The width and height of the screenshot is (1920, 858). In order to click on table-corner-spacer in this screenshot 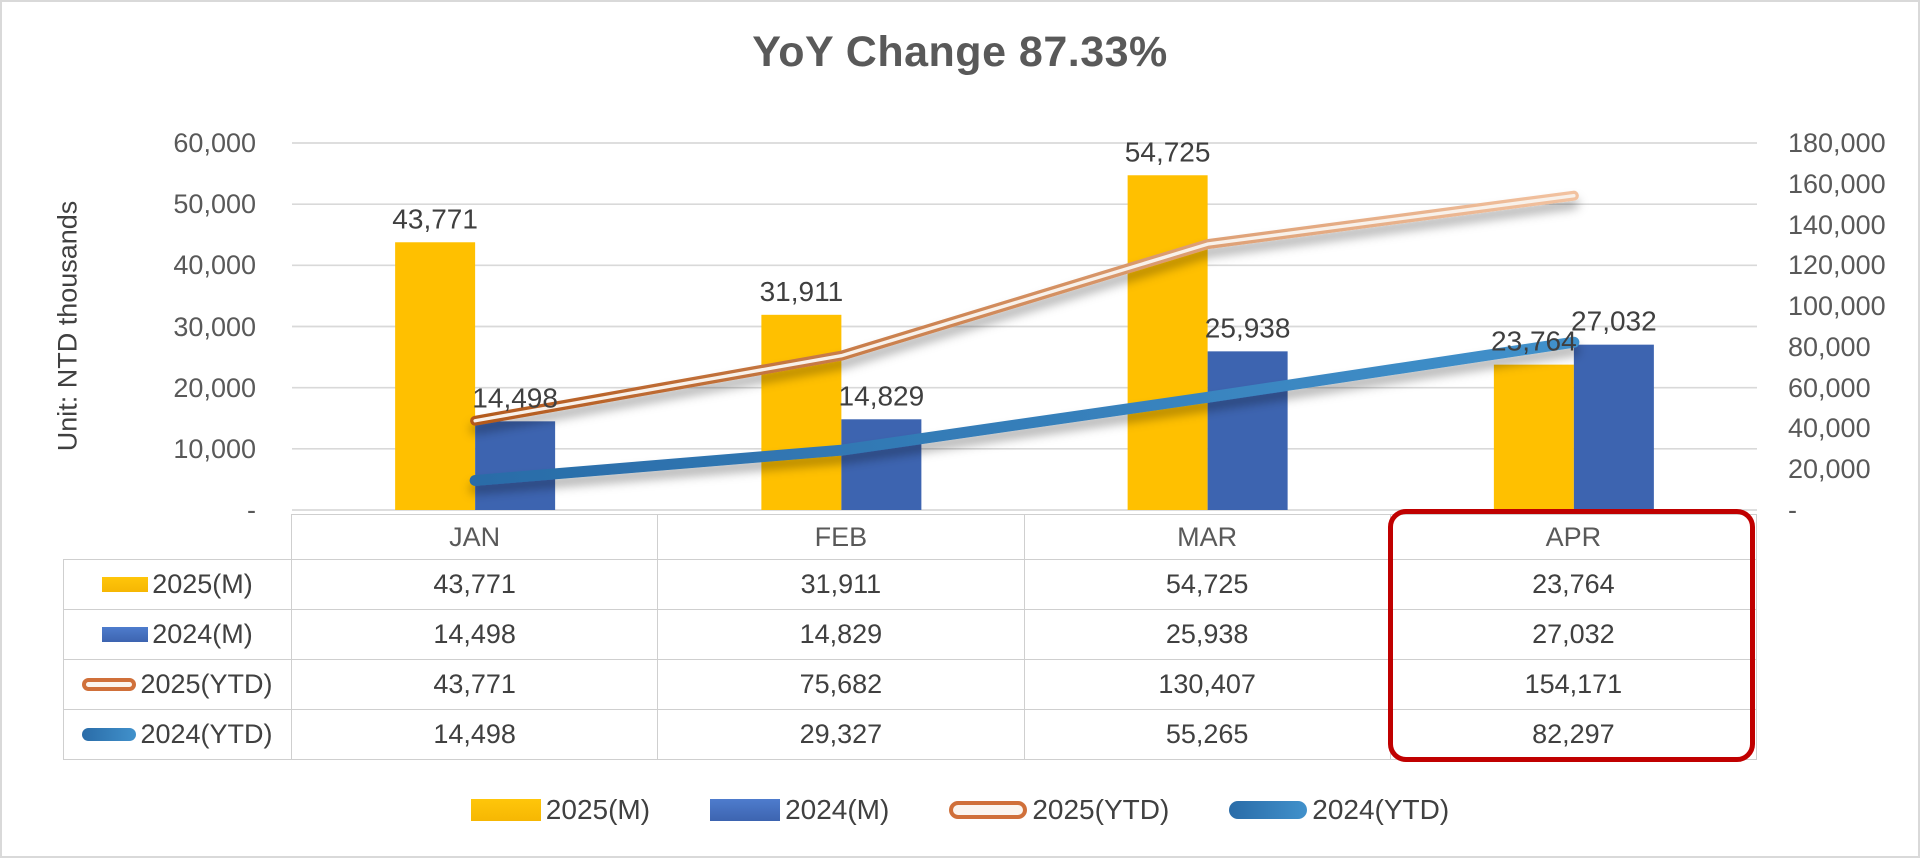, I will do `click(177, 537)`.